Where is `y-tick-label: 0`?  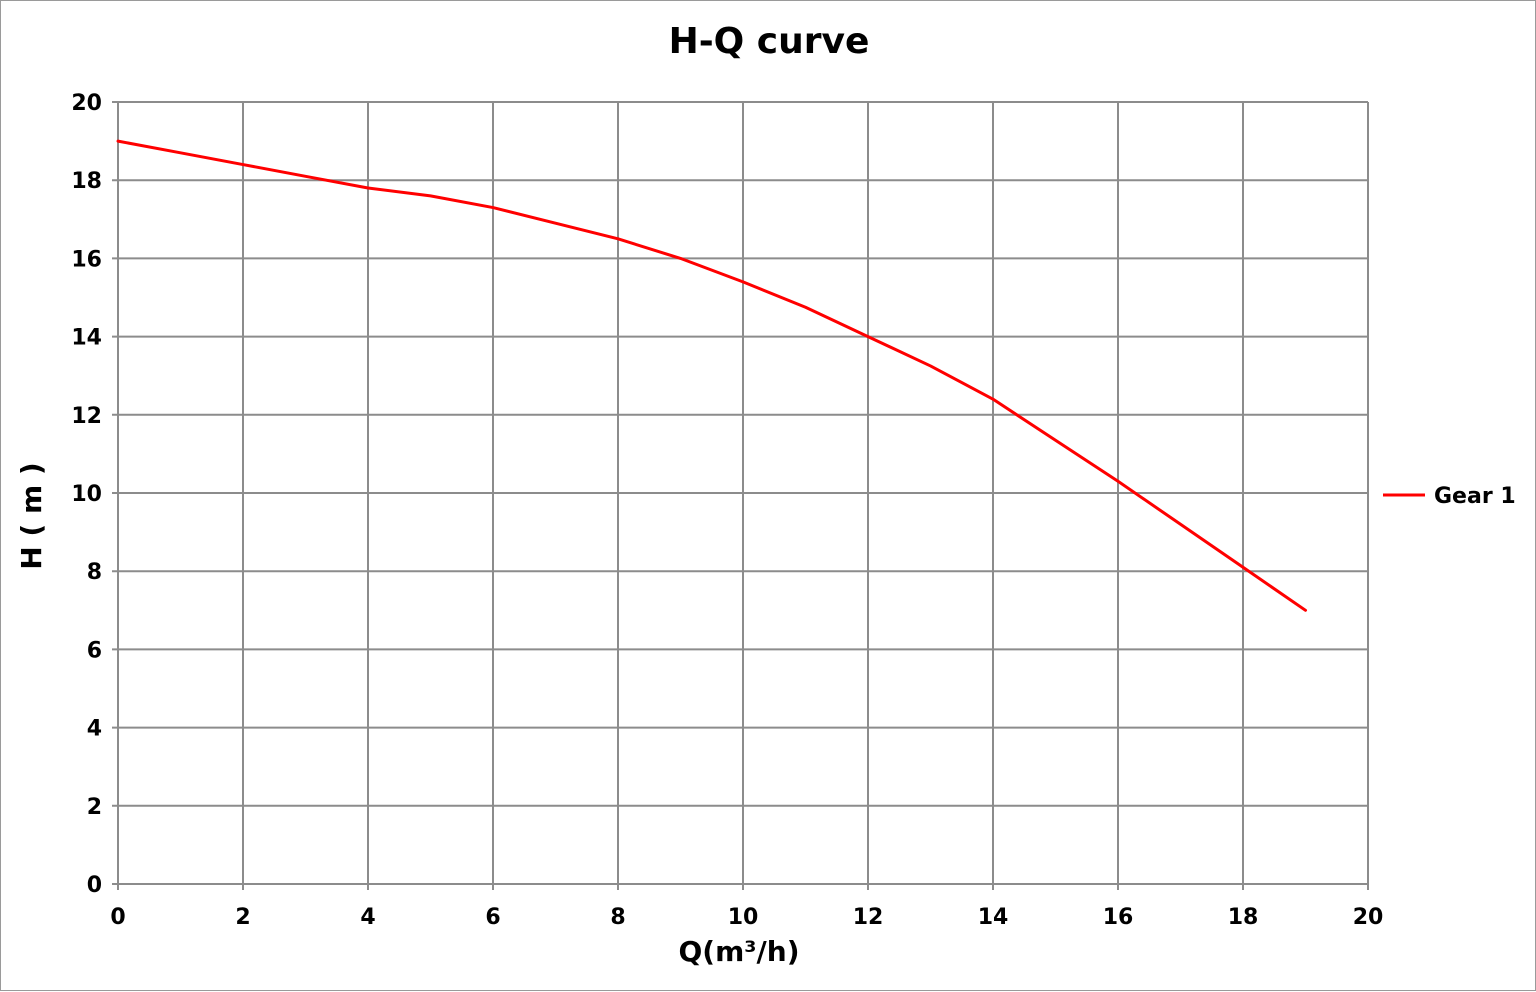 y-tick-label: 0 is located at coordinates (94, 885).